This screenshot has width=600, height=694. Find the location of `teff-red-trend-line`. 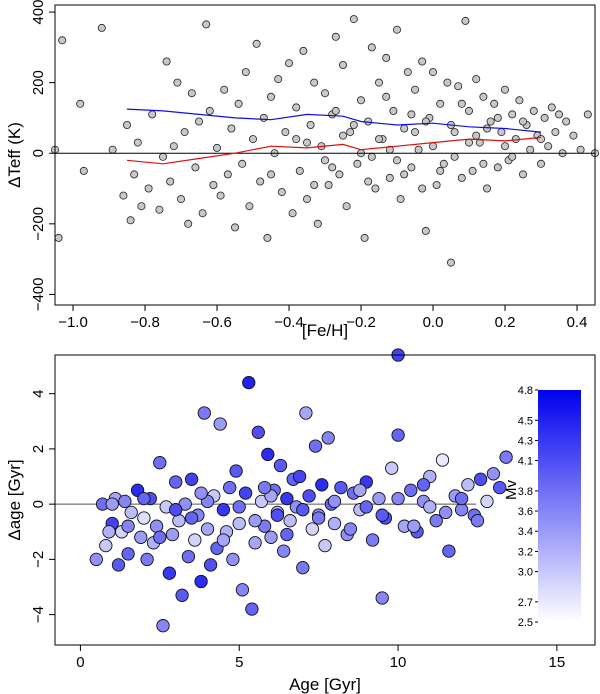

teff-red-trend-line is located at coordinates (334, 150).